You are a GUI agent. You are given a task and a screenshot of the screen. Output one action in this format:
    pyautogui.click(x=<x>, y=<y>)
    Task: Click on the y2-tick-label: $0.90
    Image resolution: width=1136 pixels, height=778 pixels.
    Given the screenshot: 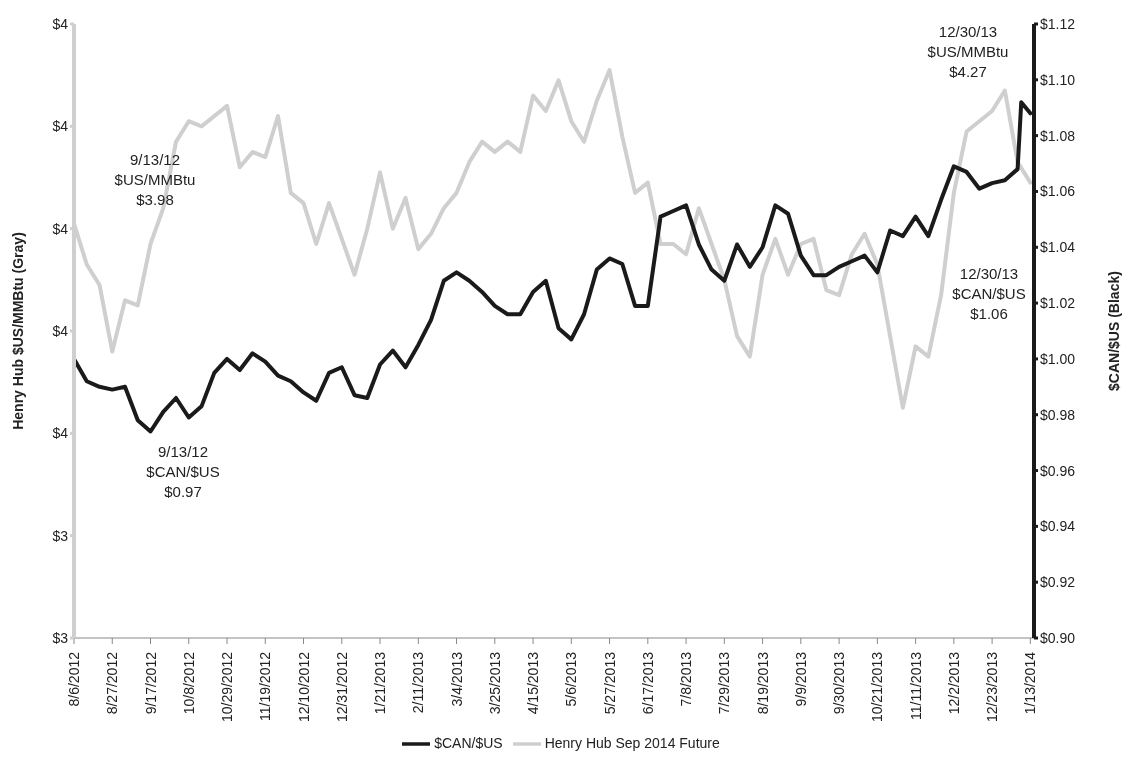 What is the action you would take?
    pyautogui.click(x=1058, y=637)
    